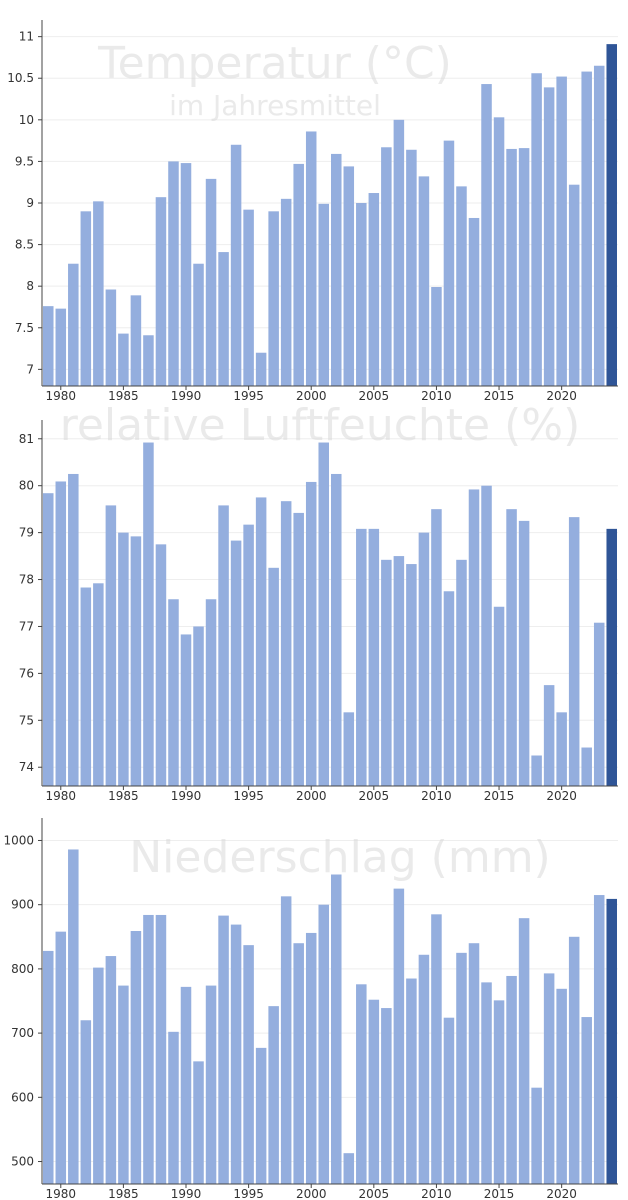  I want to click on humidity-bar-2024, so click(611, 657).